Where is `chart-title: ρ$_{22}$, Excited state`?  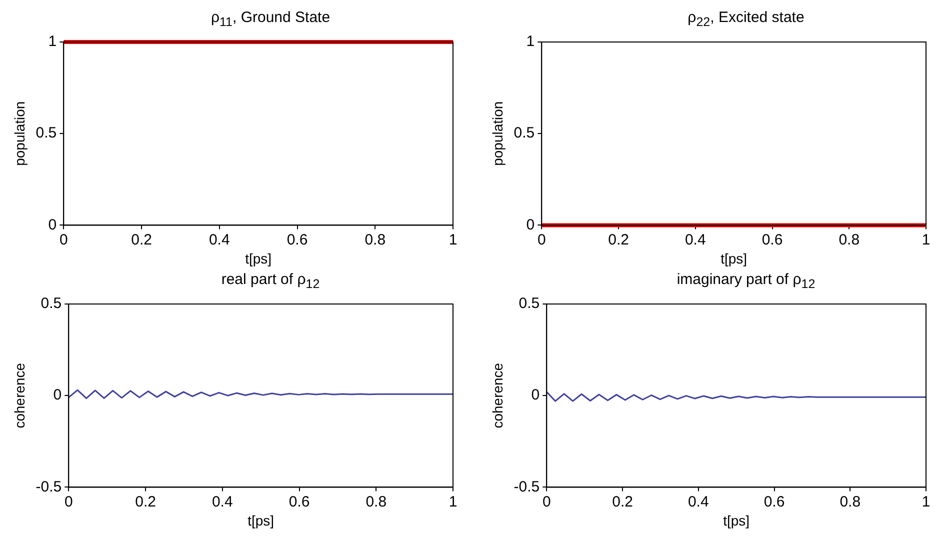
chart-title: ρ$_{22}$, Excited state is located at coordinates (746, 19).